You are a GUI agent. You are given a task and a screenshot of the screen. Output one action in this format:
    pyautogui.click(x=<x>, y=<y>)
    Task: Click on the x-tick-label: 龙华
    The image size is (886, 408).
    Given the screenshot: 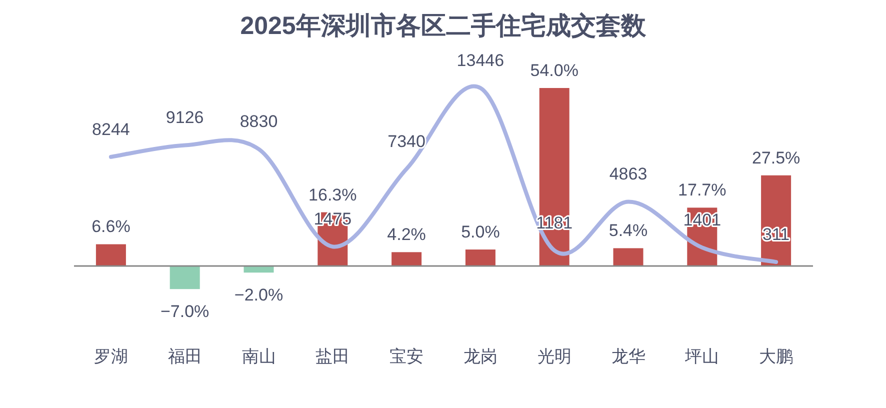 What is the action you would take?
    pyautogui.click(x=628, y=356)
    